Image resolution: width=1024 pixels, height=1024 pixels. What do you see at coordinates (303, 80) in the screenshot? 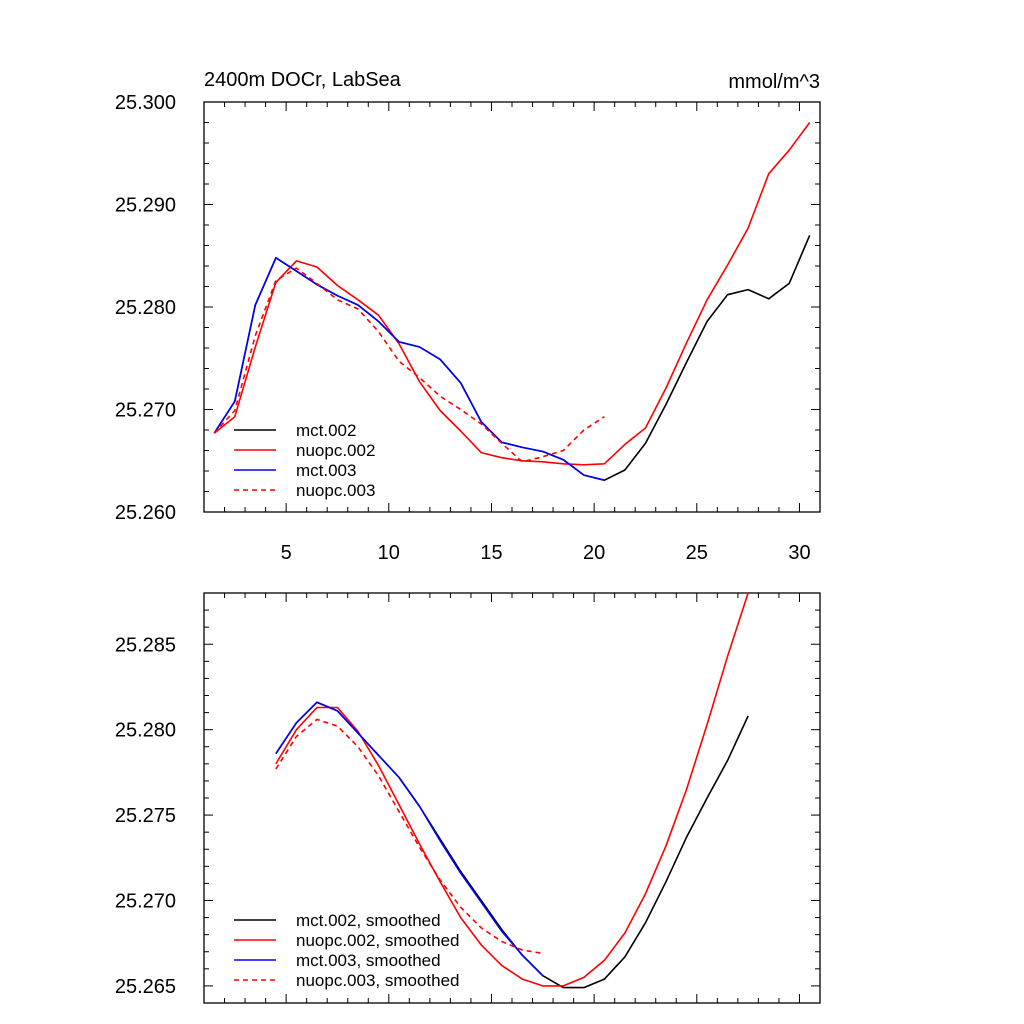
I see `chart-title: 2400m DOCr, LabSea` at bounding box center [303, 80].